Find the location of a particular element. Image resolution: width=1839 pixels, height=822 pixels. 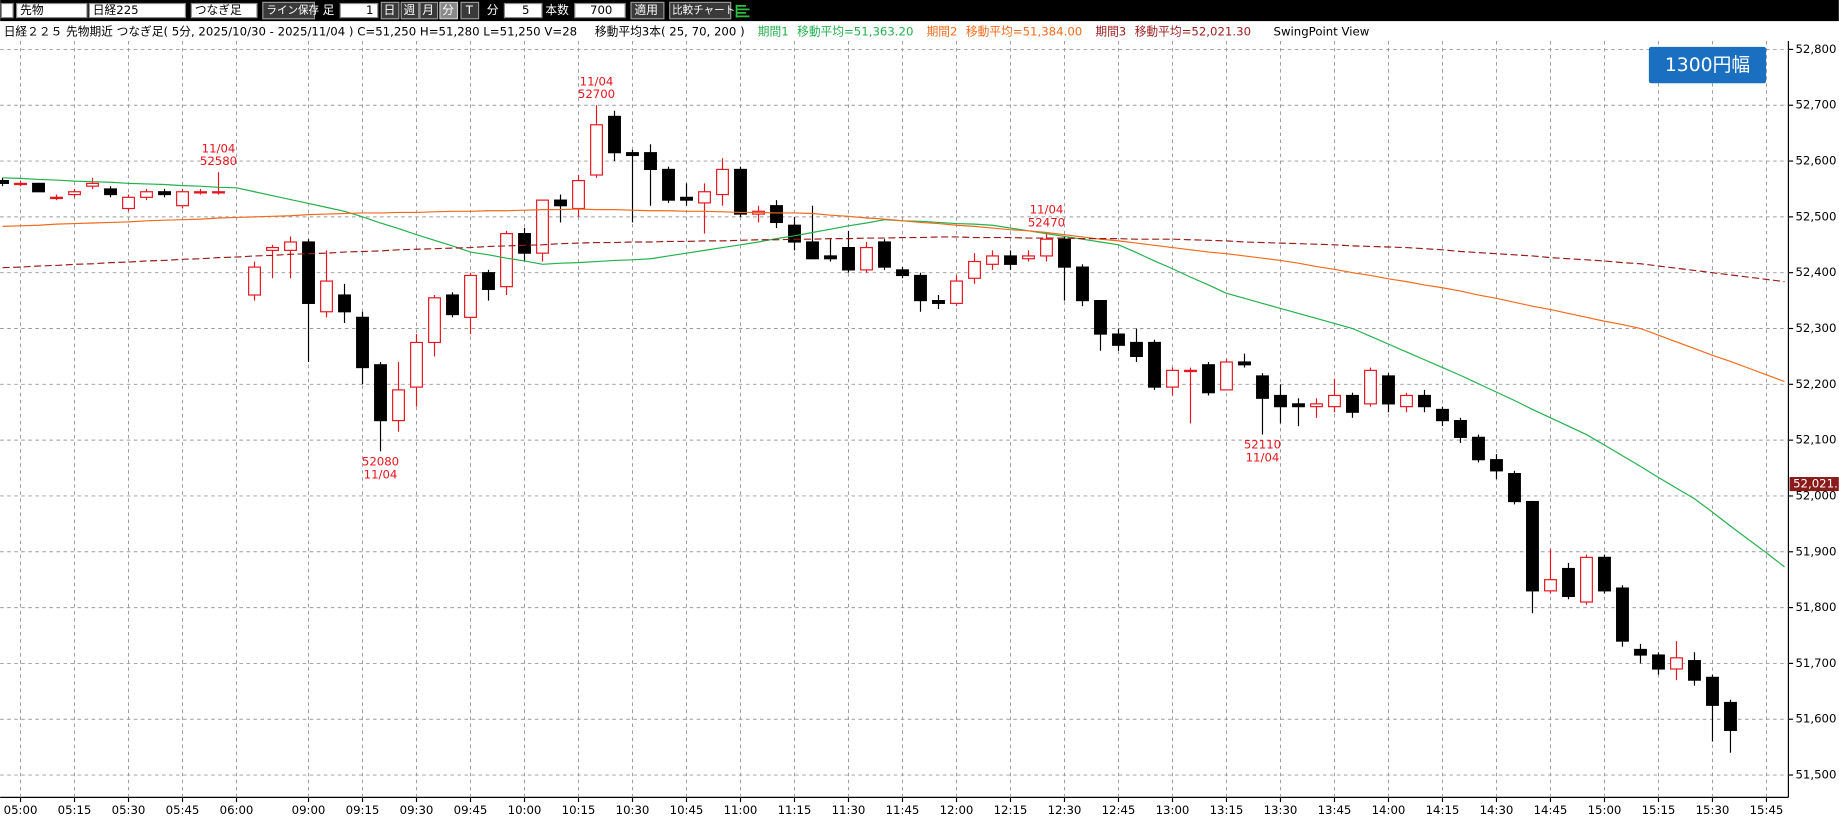

index: 日経225 is located at coordinates (116, 10).